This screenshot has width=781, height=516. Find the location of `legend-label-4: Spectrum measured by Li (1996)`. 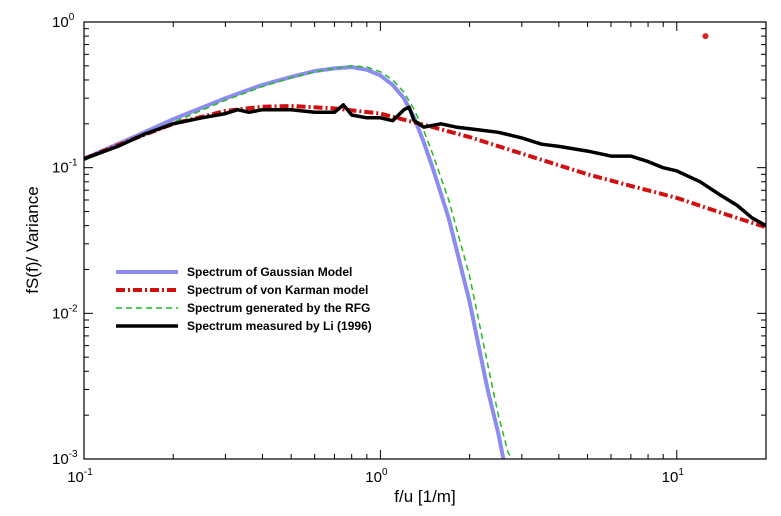

legend-label-4: Spectrum measured by Li (1996) is located at coordinates (279, 326).